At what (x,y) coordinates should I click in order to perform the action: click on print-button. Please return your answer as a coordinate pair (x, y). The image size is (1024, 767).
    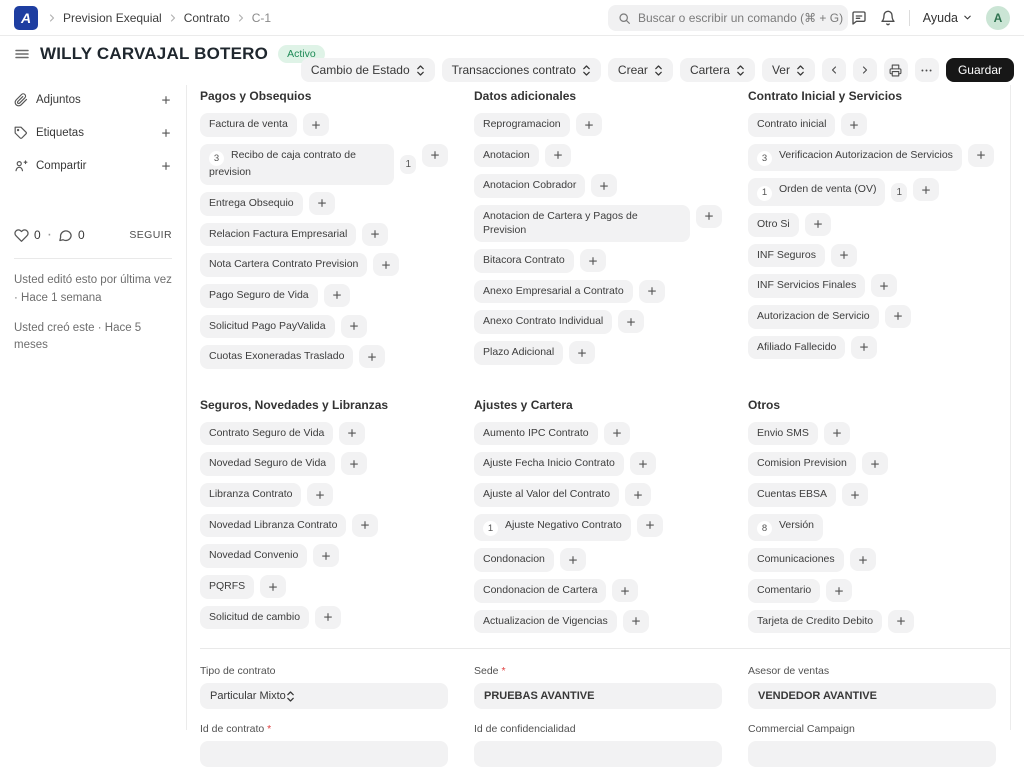
    Looking at the image, I should click on (895, 70).